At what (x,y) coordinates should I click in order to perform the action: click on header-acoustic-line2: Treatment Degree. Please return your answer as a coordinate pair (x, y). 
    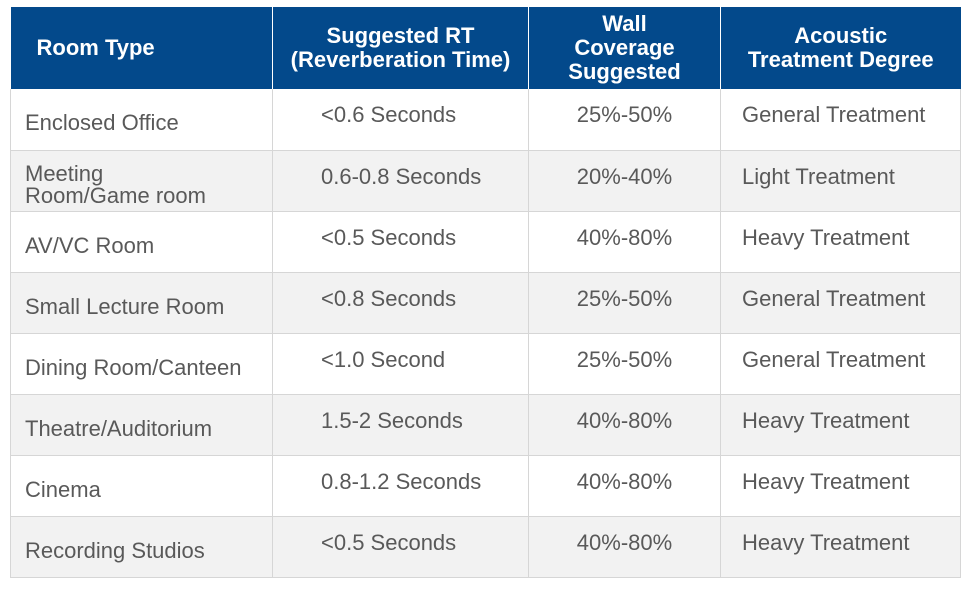
    Looking at the image, I should click on (840, 59).